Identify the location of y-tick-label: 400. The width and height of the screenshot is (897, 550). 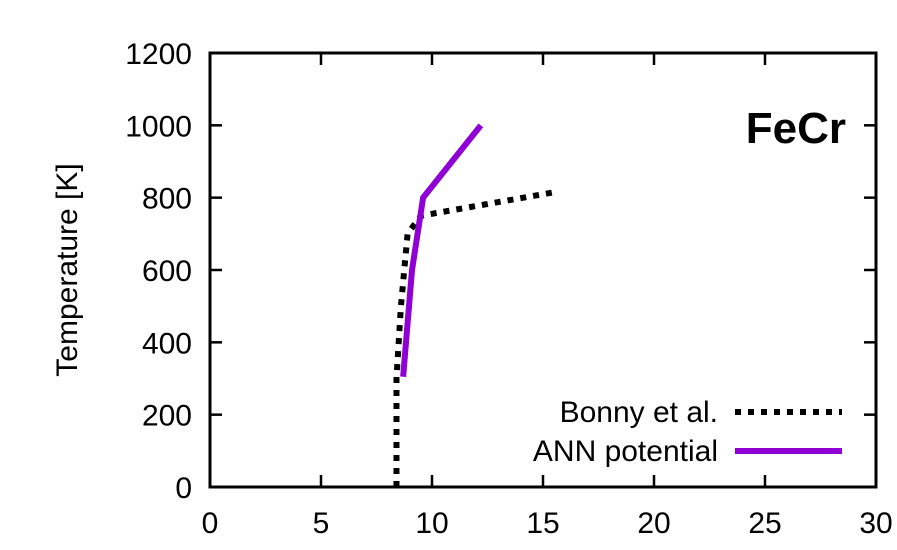
(167, 343).